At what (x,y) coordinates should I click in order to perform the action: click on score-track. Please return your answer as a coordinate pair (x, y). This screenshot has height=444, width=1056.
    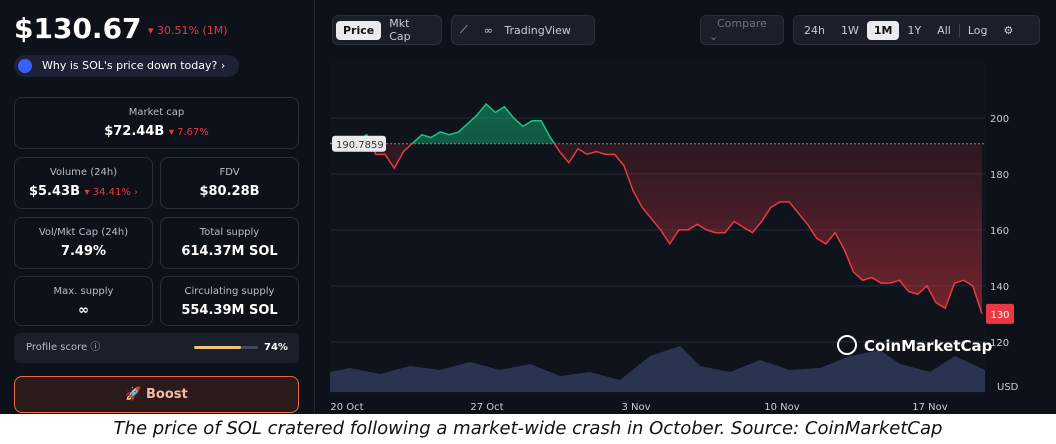
    Looking at the image, I should click on (226, 347).